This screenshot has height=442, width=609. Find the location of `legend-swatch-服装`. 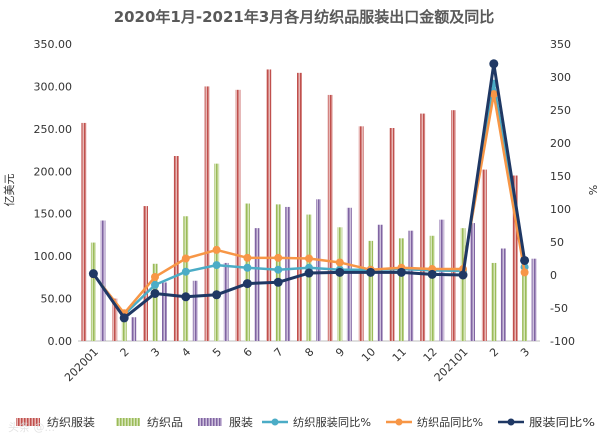

legend-swatch-服装 is located at coordinates (210, 422).